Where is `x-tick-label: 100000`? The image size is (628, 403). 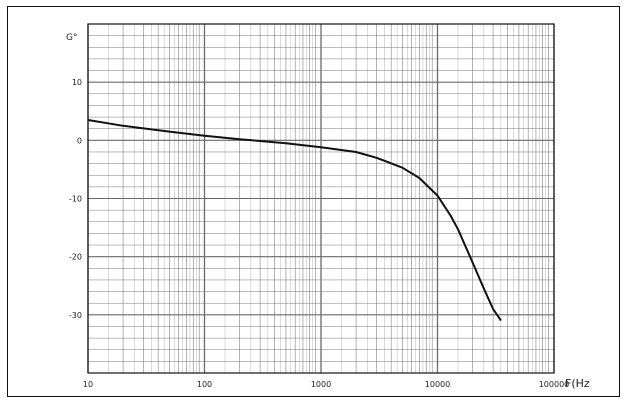 x-tick-label: 100000 is located at coordinates (554, 384).